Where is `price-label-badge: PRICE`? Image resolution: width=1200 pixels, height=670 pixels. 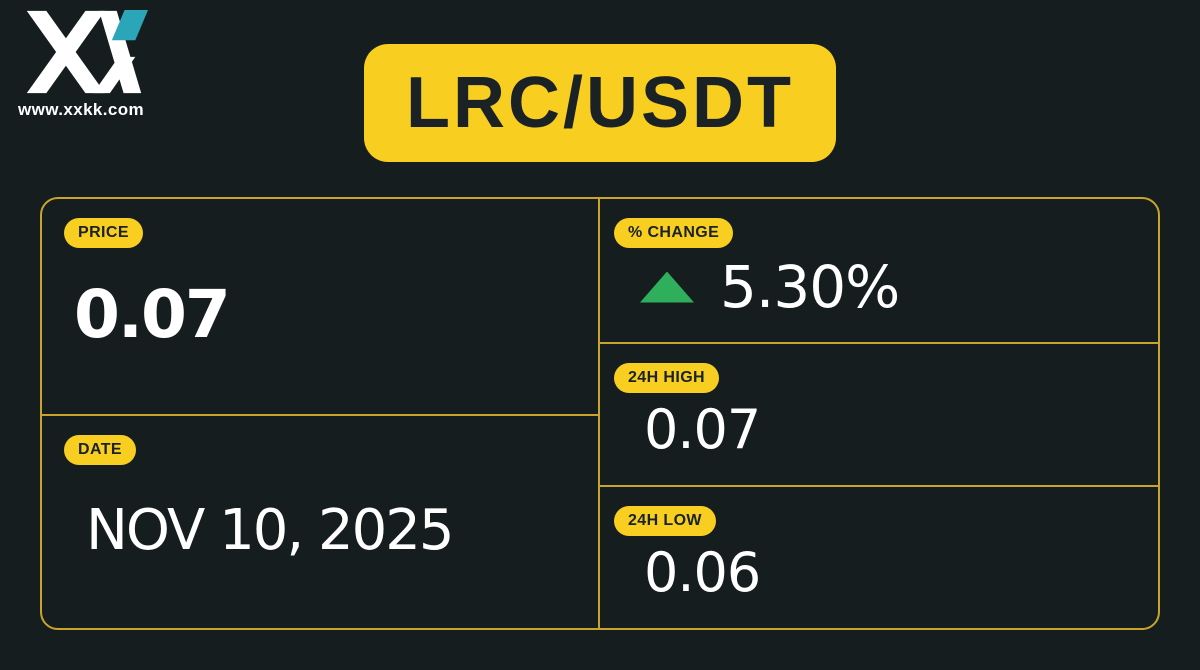
price-label-badge: PRICE is located at coordinates (103, 233).